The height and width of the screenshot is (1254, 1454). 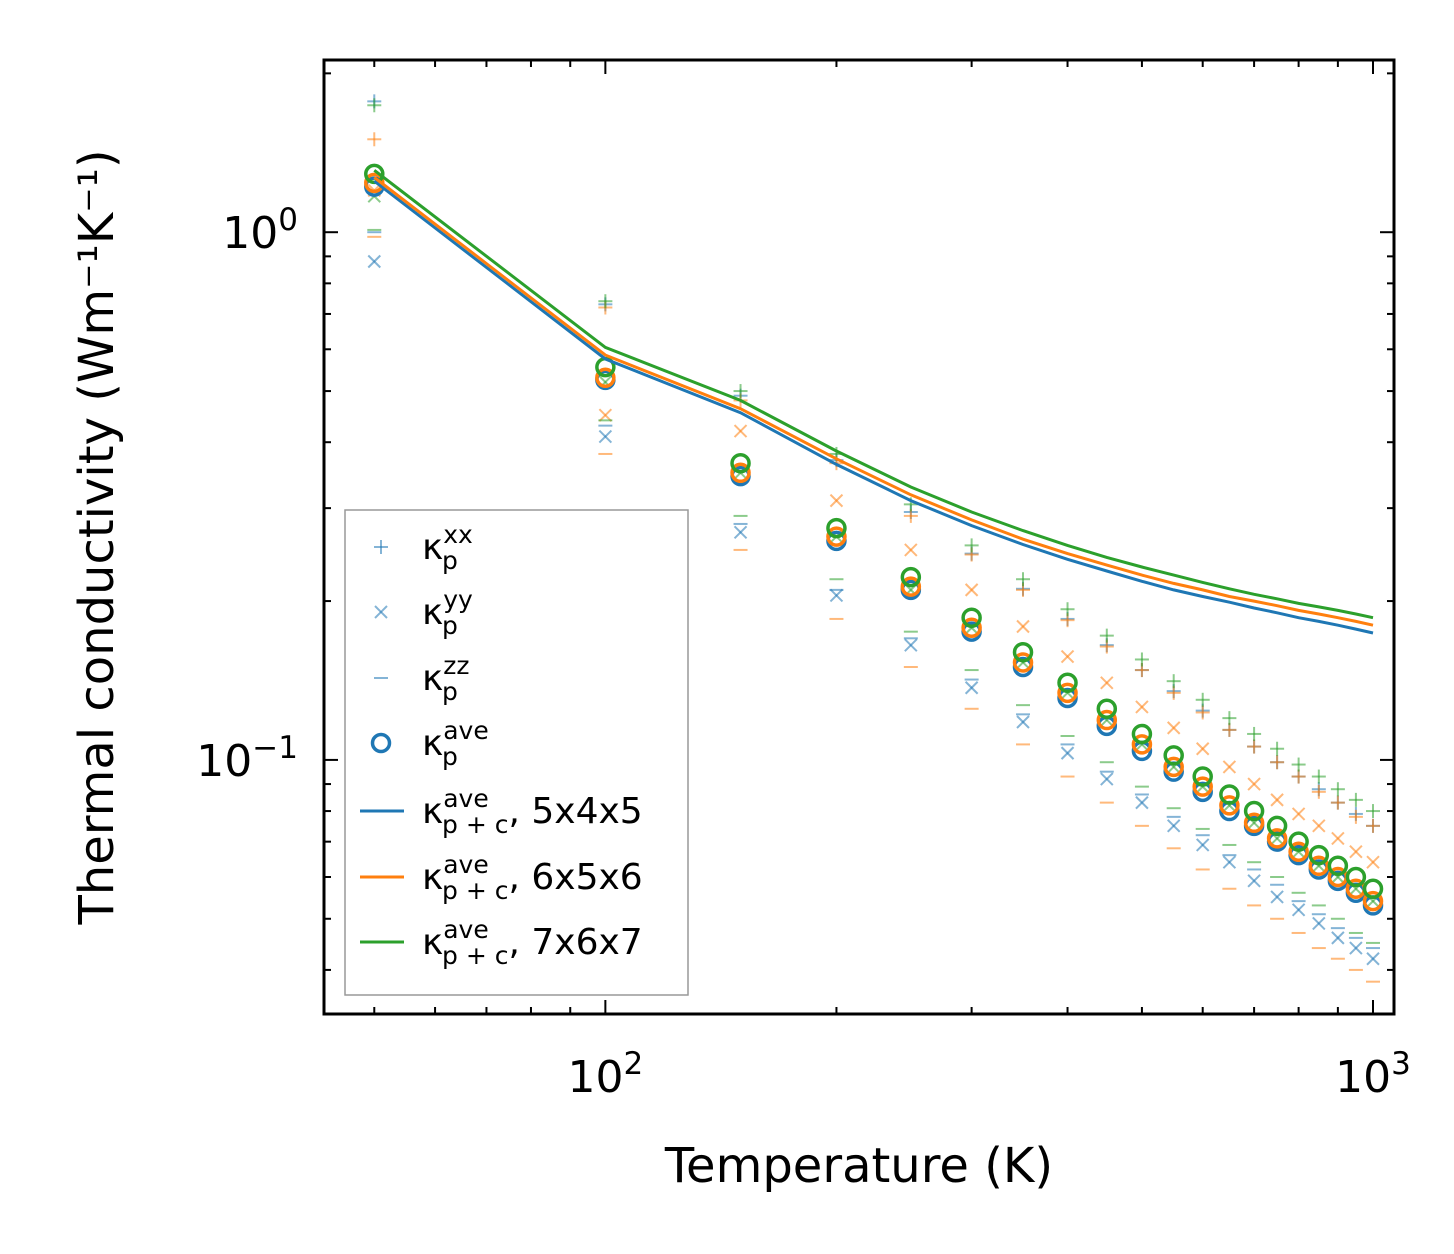 What do you see at coordinates (605, 1074) in the screenshot?
I see `x-tick-label: 102` at bounding box center [605, 1074].